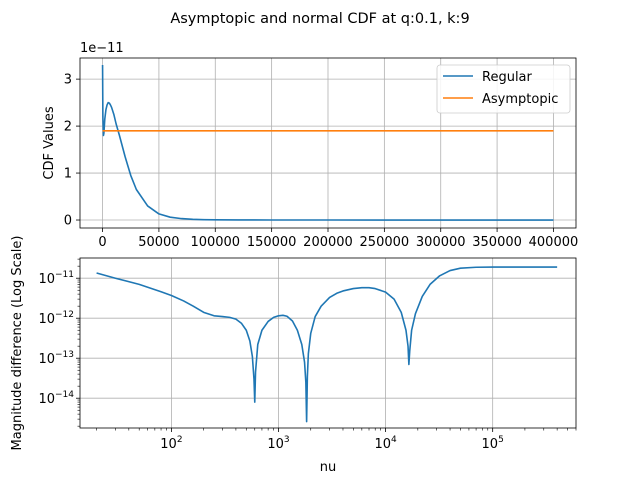  I want to click on difference-y-tick-label: 10−13, so click(56, 358).